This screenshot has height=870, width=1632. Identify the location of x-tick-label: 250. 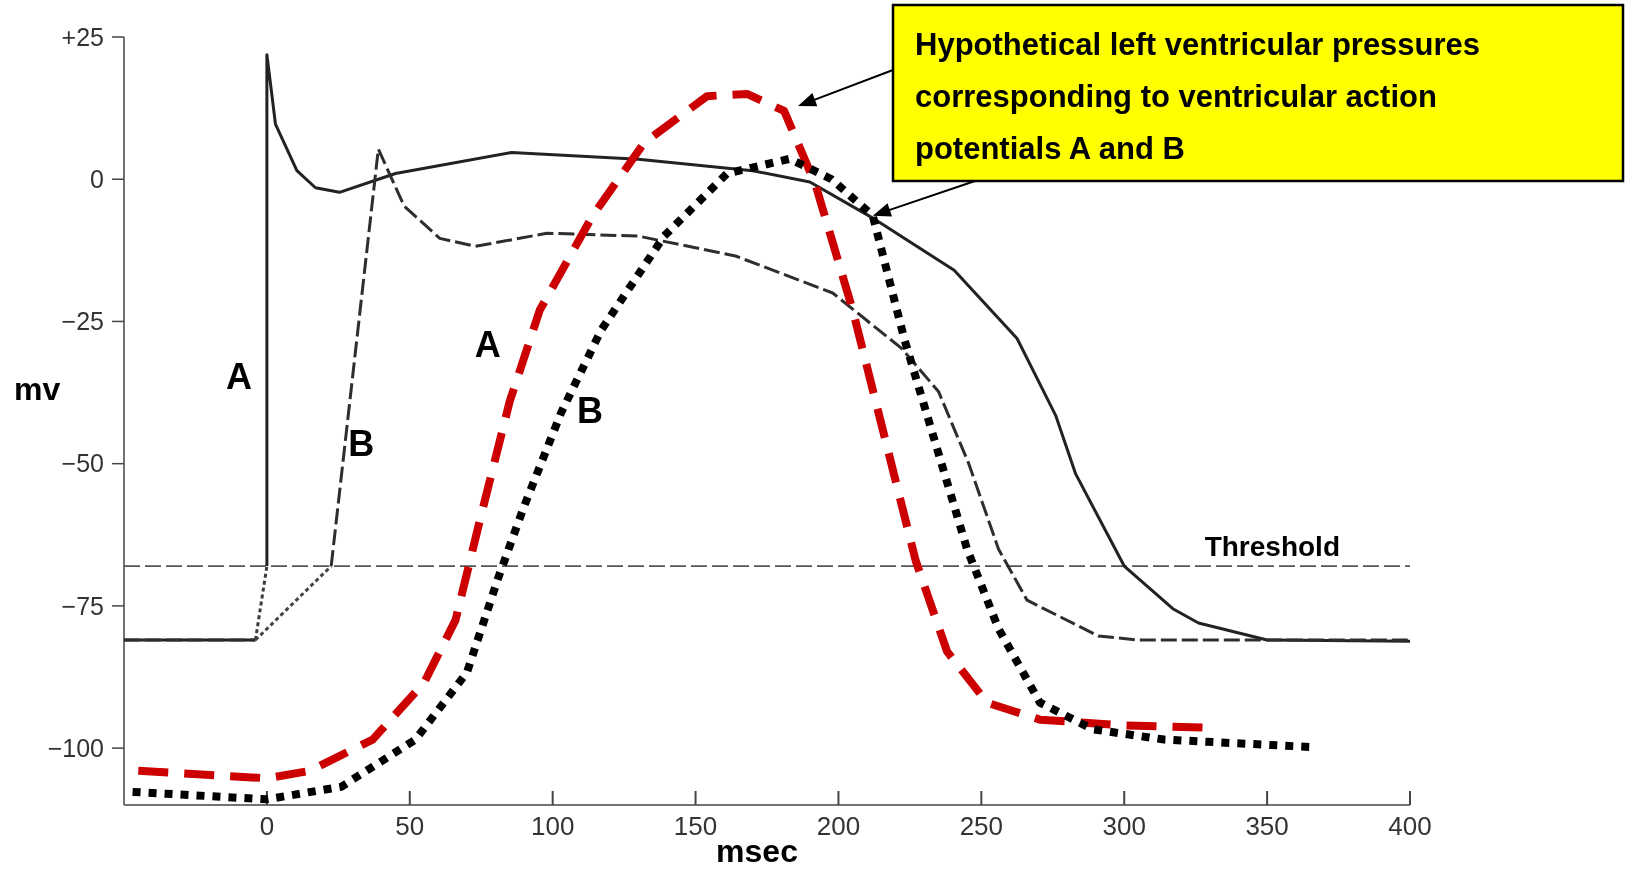
(981, 826).